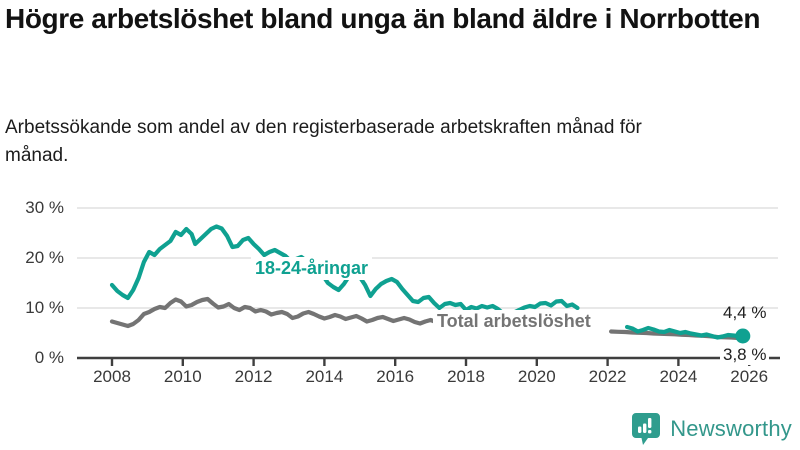 Image resolution: width=800 pixels, height=450 pixels. What do you see at coordinates (678, 376) in the screenshot?
I see `x-tick-label: 2024` at bounding box center [678, 376].